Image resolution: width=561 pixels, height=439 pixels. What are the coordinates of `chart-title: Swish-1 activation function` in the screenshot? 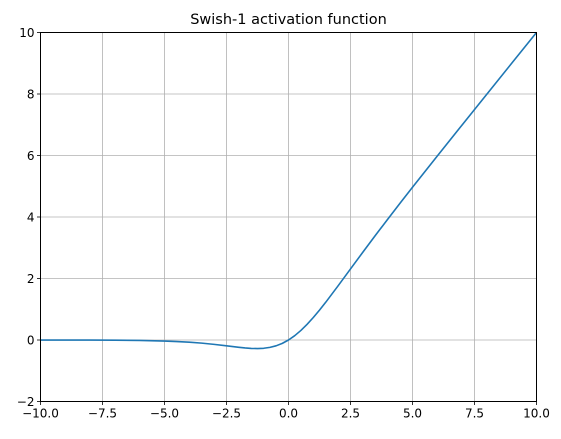 It's located at (288, 20).